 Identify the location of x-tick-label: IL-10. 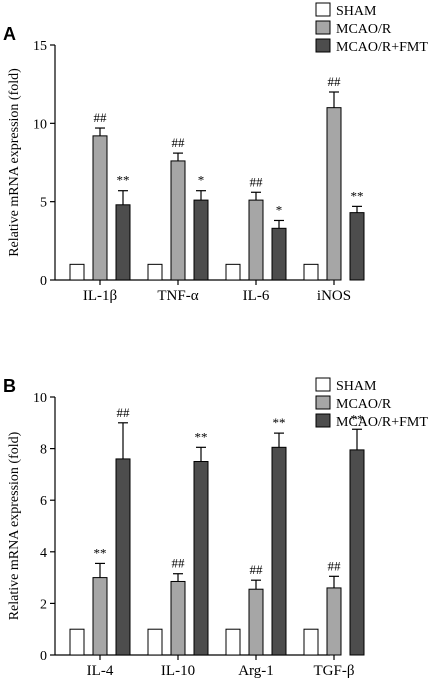
(178, 671).